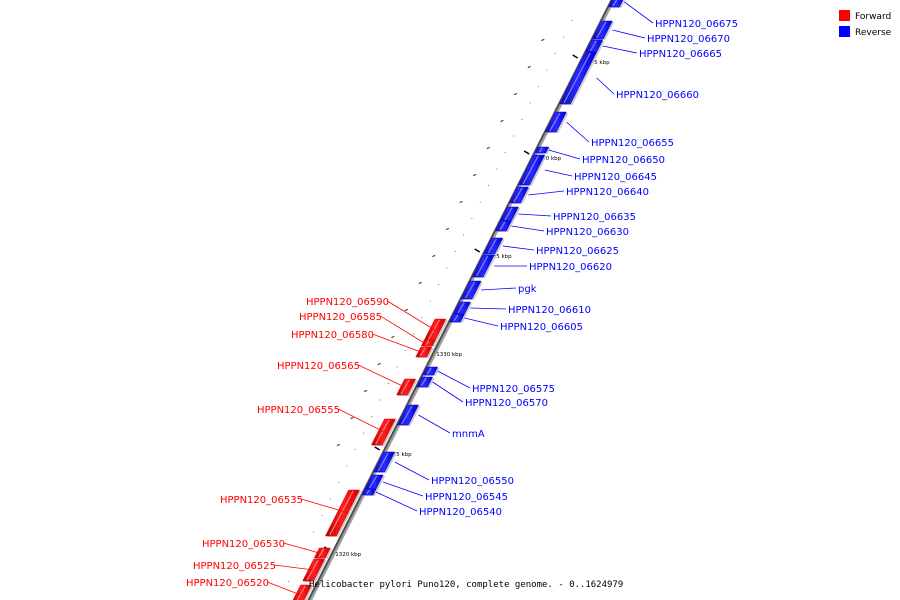  What do you see at coordinates (234, 566) in the screenshot?
I see `gene-label: HPPN120_06525` at bounding box center [234, 566].